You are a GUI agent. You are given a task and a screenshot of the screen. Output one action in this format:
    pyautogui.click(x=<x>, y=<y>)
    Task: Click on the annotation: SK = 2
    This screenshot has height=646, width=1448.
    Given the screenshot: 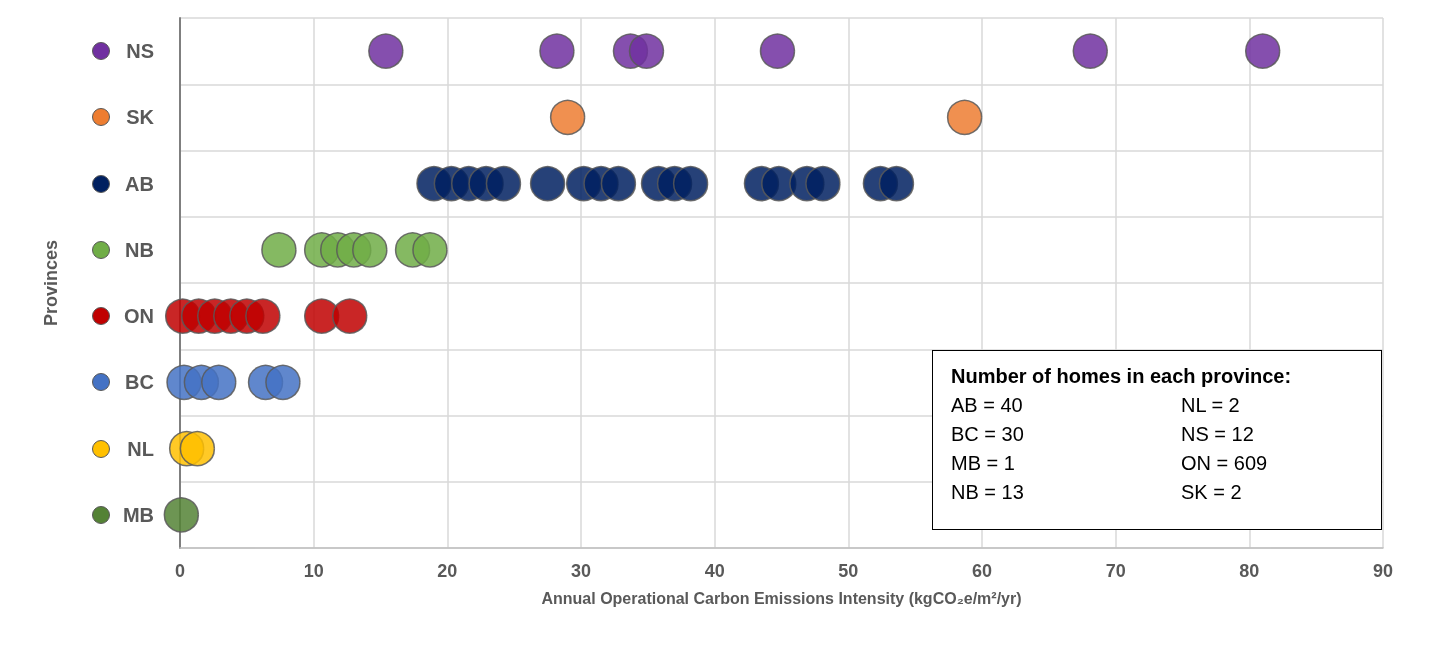 What is the action you would take?
    pyautogui.click(x=1212, y=492)
    